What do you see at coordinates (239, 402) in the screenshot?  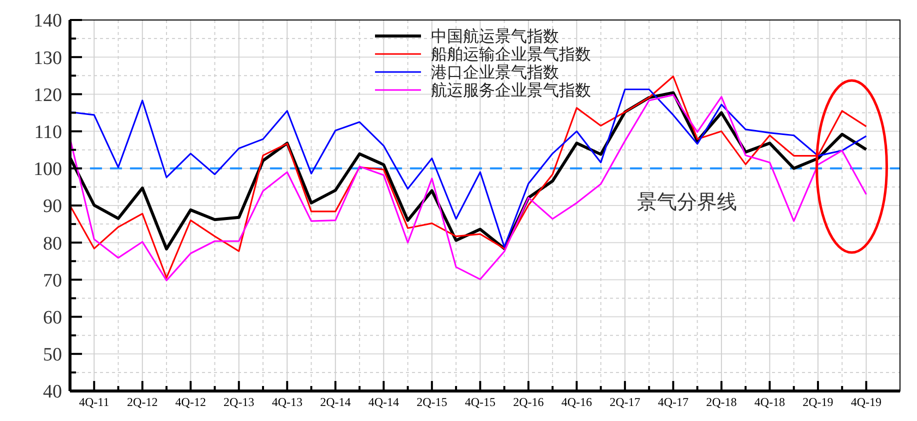 I see `x-tick-label: 2Q-13` at bounding box center [239, 402].